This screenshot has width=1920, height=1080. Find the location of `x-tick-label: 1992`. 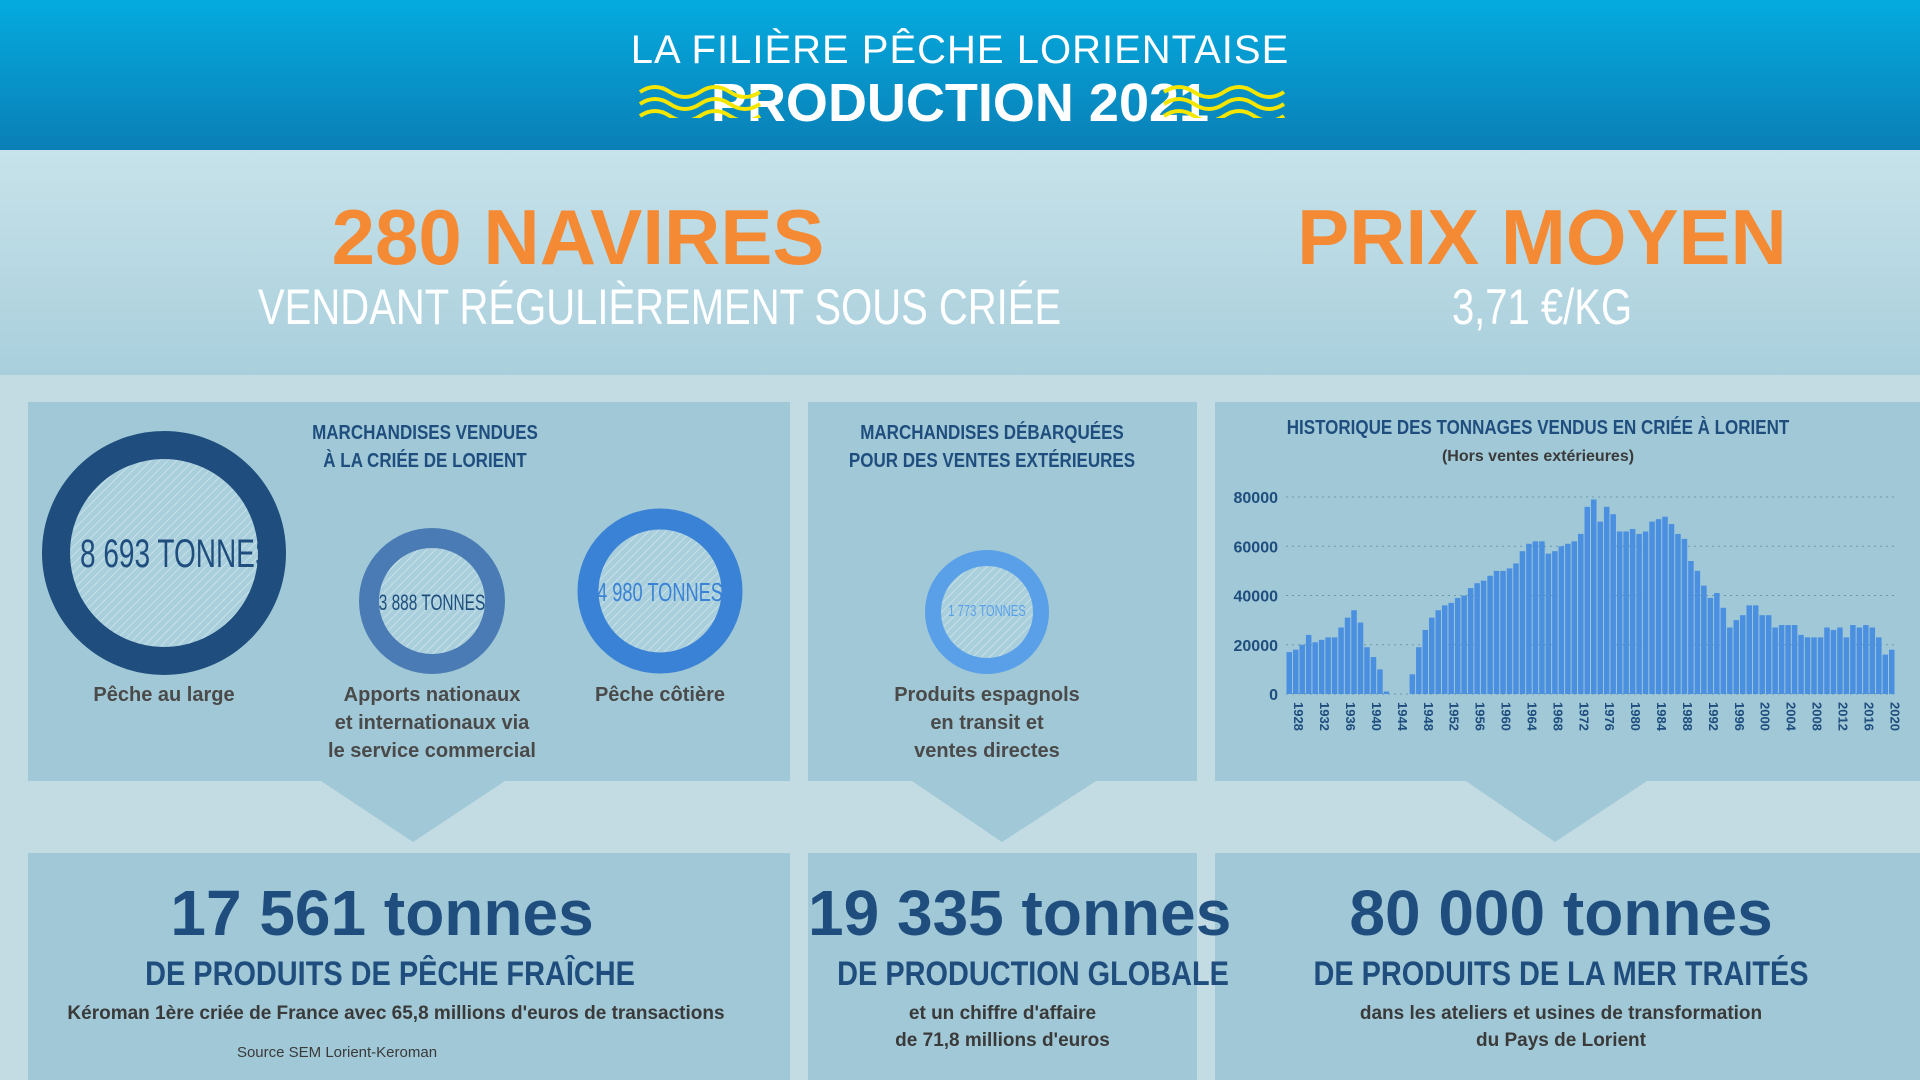

x-tick-label: 1992 is located at coordinates (1713, 716).